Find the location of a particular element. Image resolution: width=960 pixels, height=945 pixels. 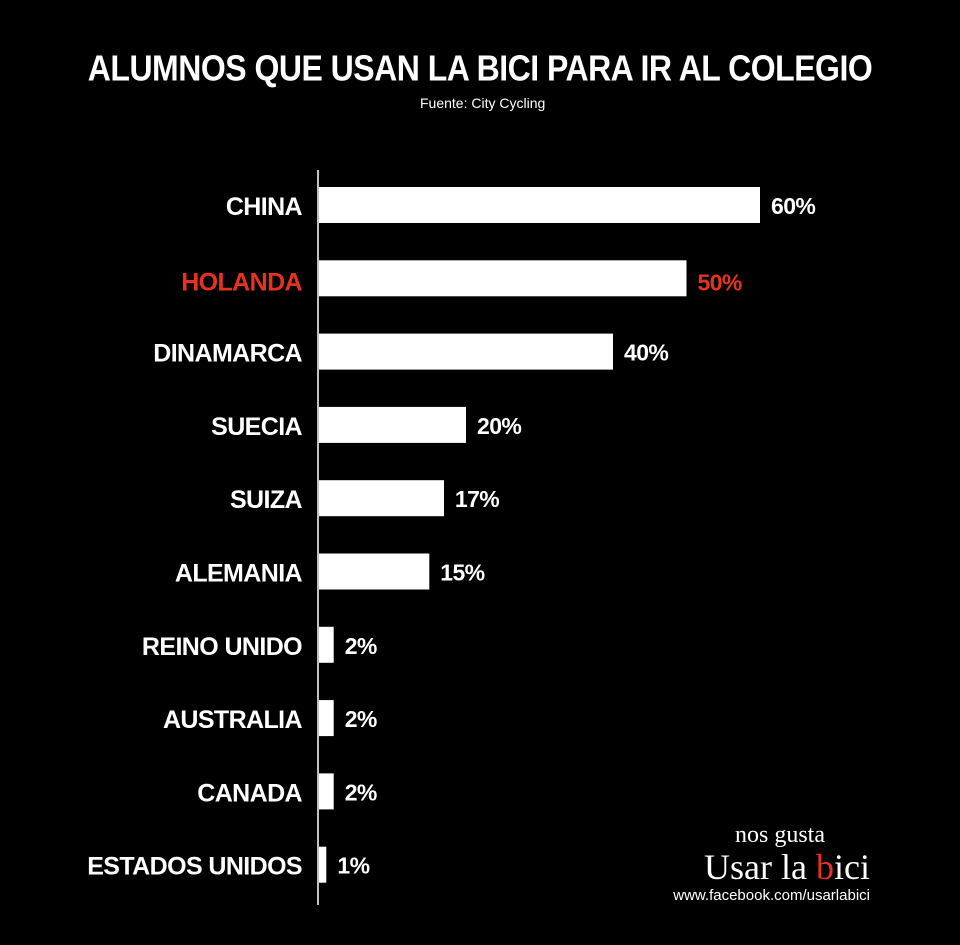

brand-name-part3: ici is located at coordinates (852, 867).